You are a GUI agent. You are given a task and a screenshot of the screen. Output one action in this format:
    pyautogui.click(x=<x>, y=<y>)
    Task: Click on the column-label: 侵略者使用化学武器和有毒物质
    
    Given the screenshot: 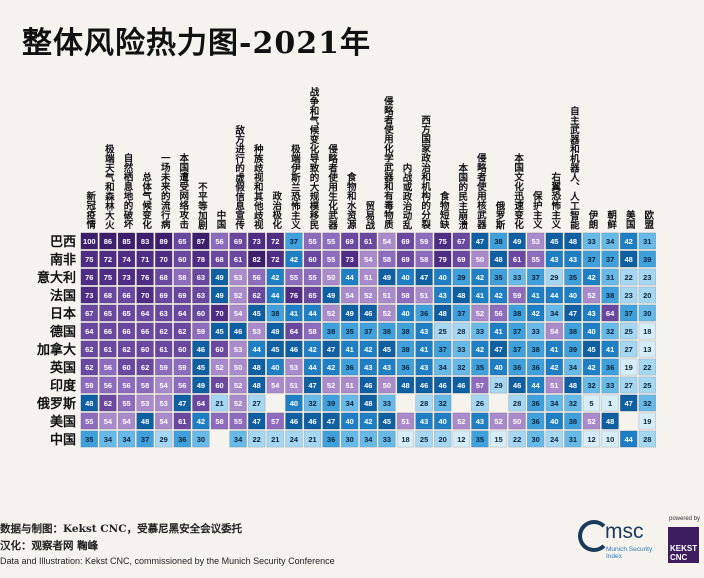 What is the action you would take?
    pyautogui.click(x=387, y=162)
    